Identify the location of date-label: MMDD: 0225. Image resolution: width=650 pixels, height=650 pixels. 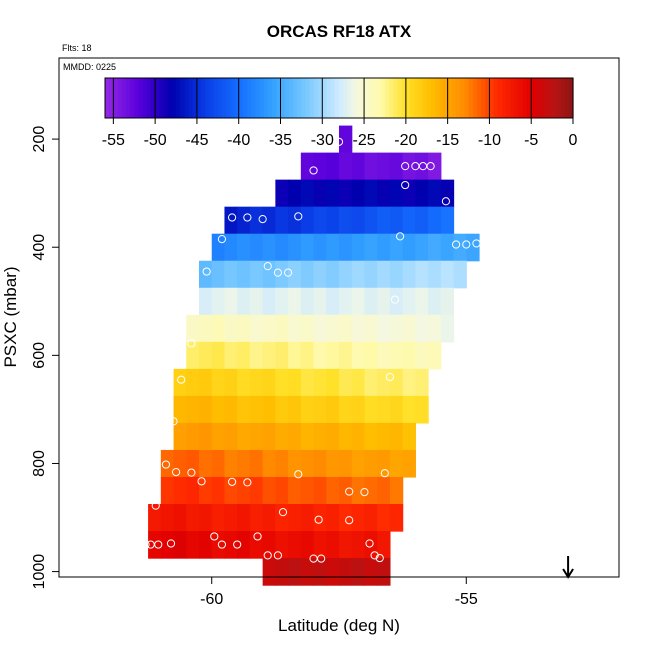
(89, 67).